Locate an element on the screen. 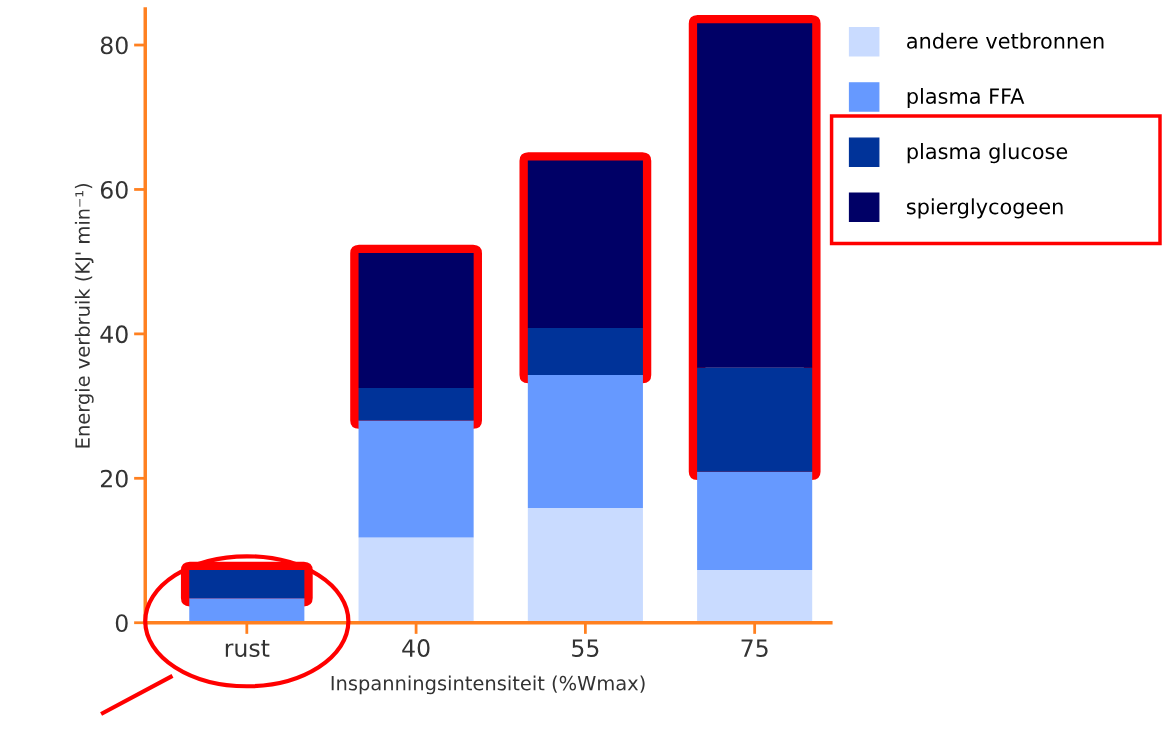  legend-label: andere vetbronnen is located at coordinates (1005, 40).